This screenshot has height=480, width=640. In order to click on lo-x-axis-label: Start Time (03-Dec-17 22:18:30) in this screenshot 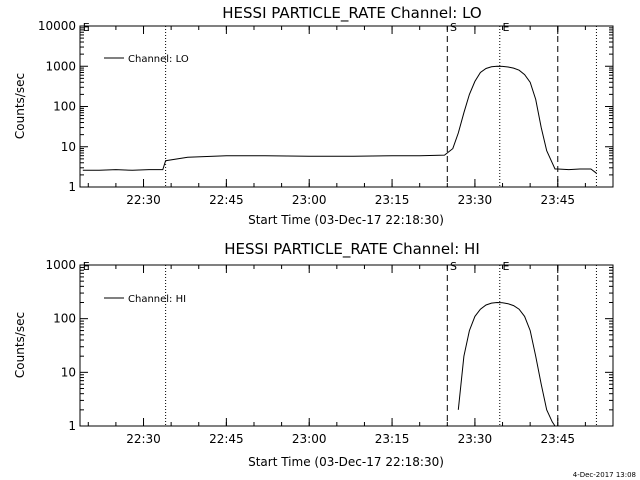, I will do `click(346, 220)`.